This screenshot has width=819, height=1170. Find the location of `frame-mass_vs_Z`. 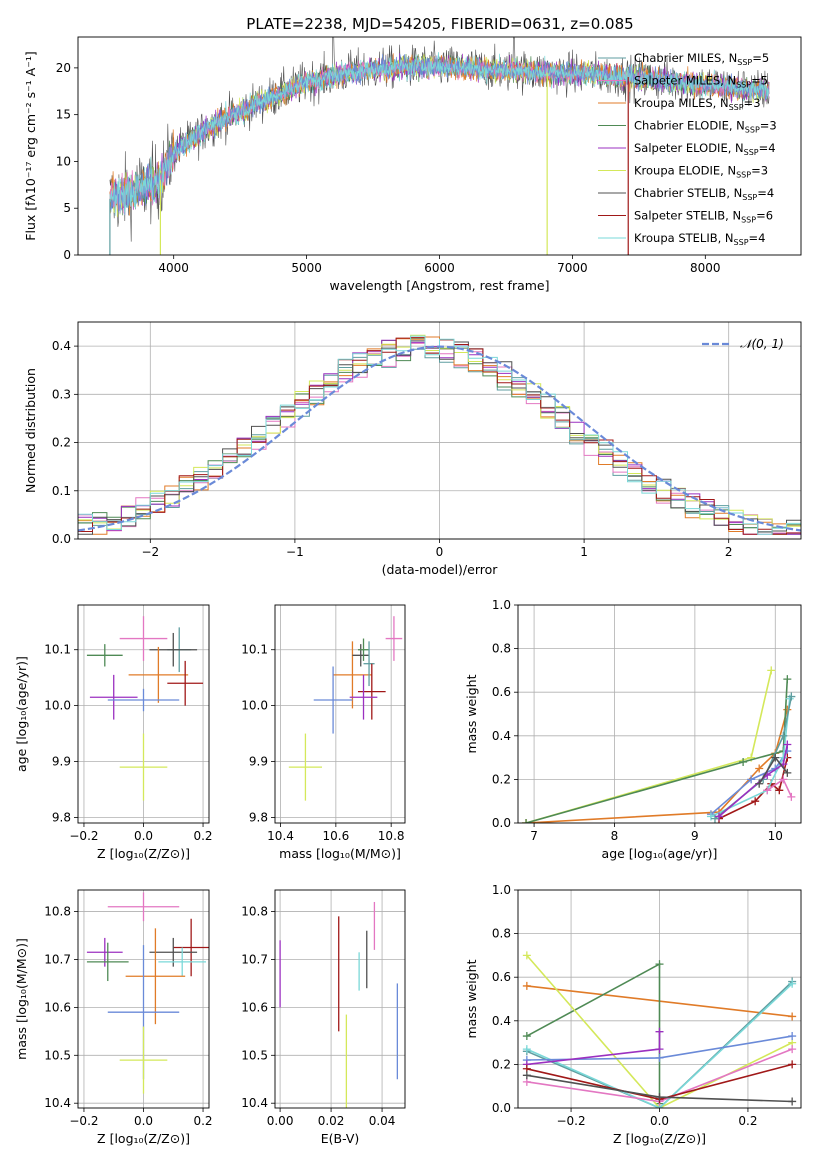

frame-mass_vs_Z is located at coordinates (143, 999).